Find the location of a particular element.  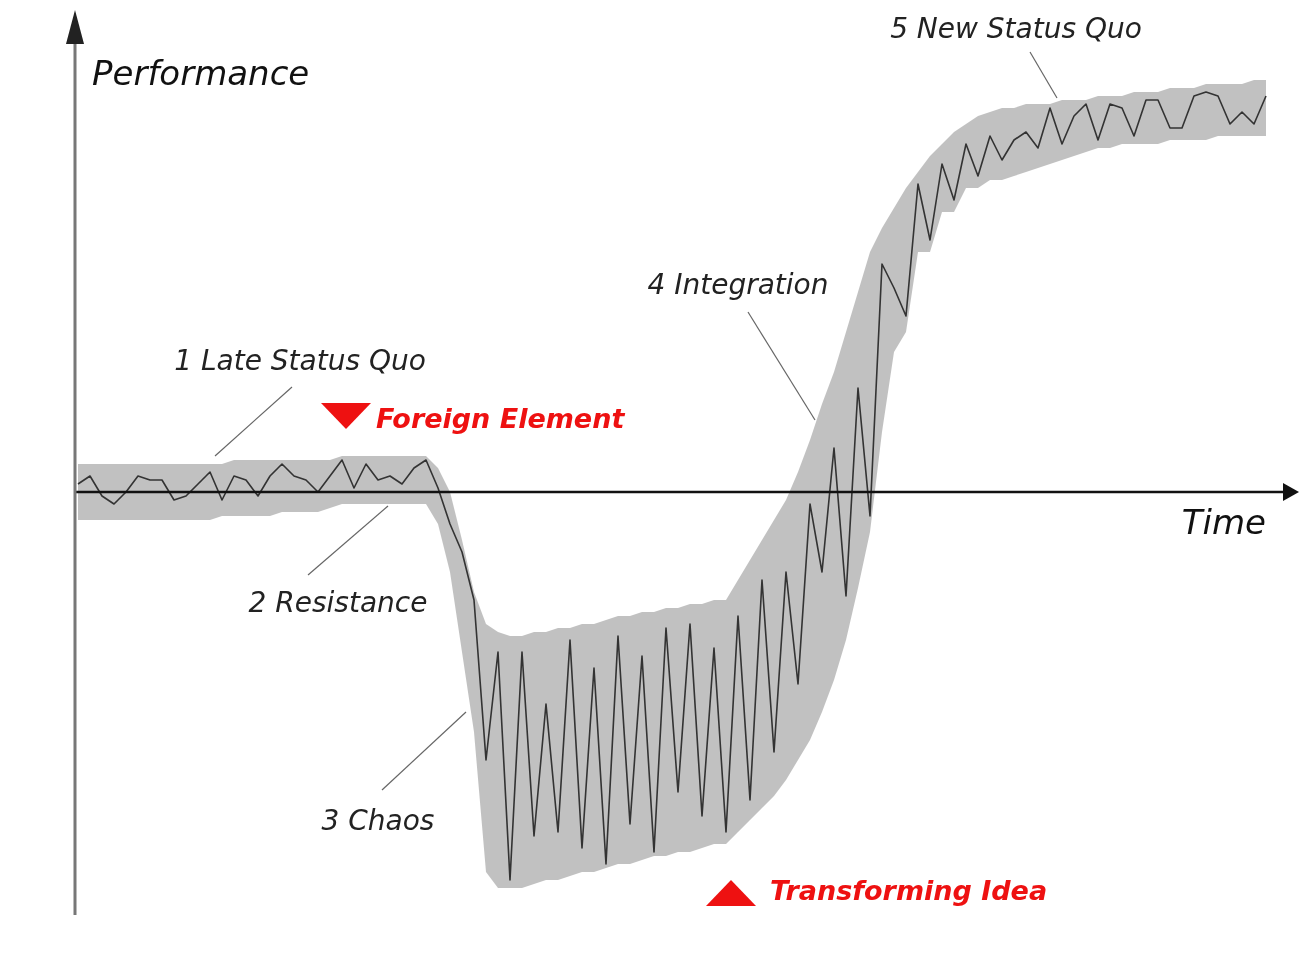

annotation: Transforming Idea is located at coordinates (909, 890).